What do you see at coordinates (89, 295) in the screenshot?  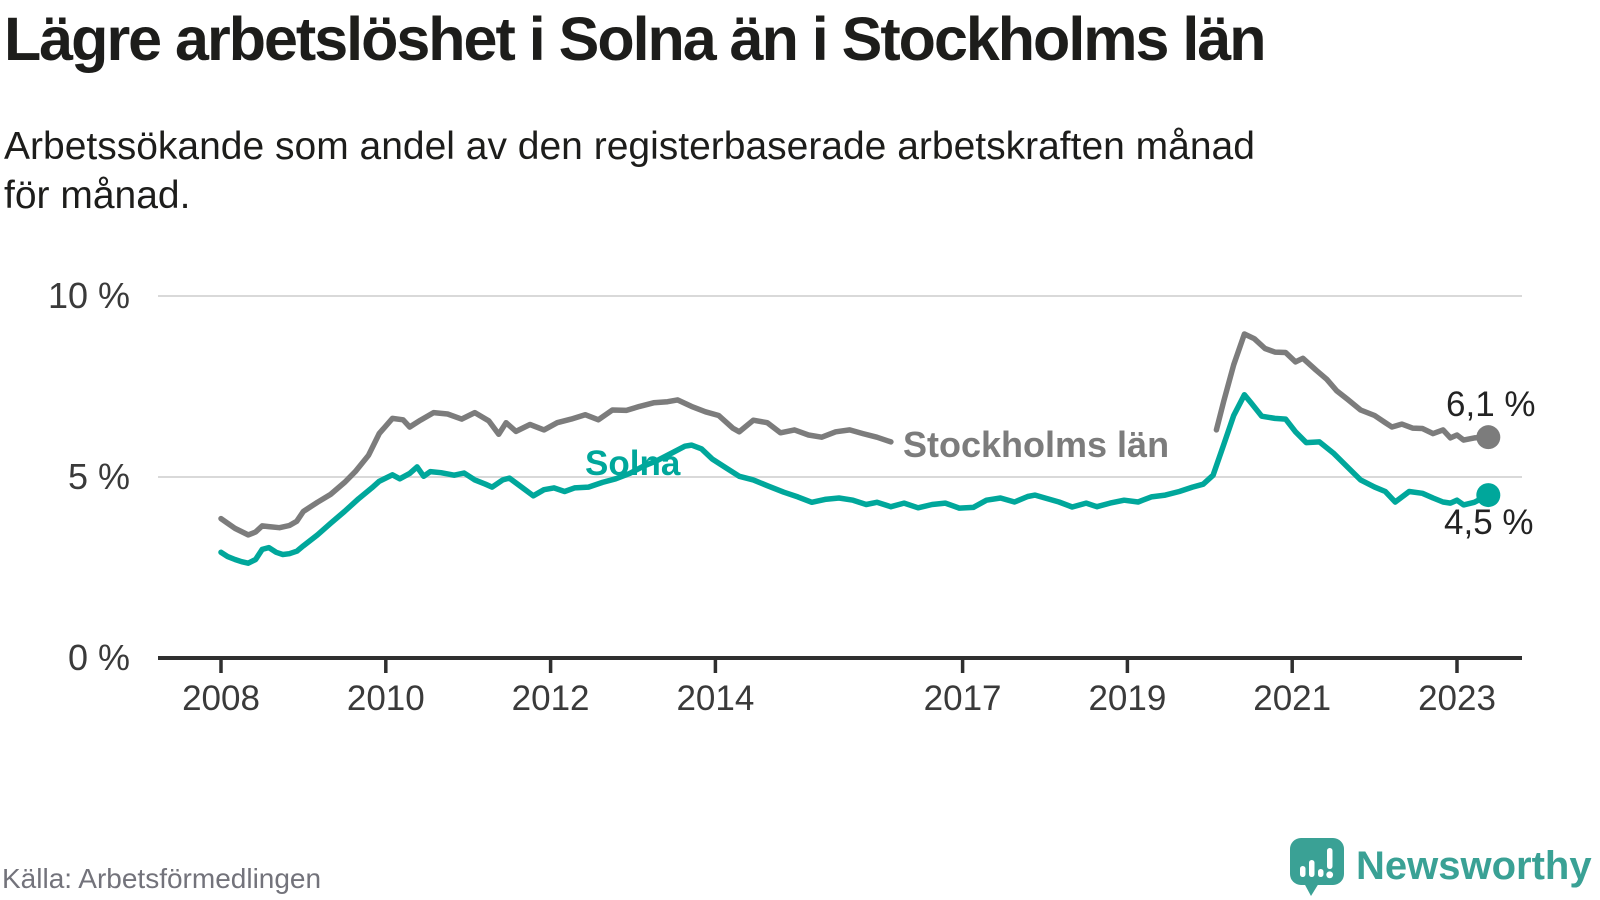 I see `y-tick-label: 10 %` at bounding box center [89, 295].